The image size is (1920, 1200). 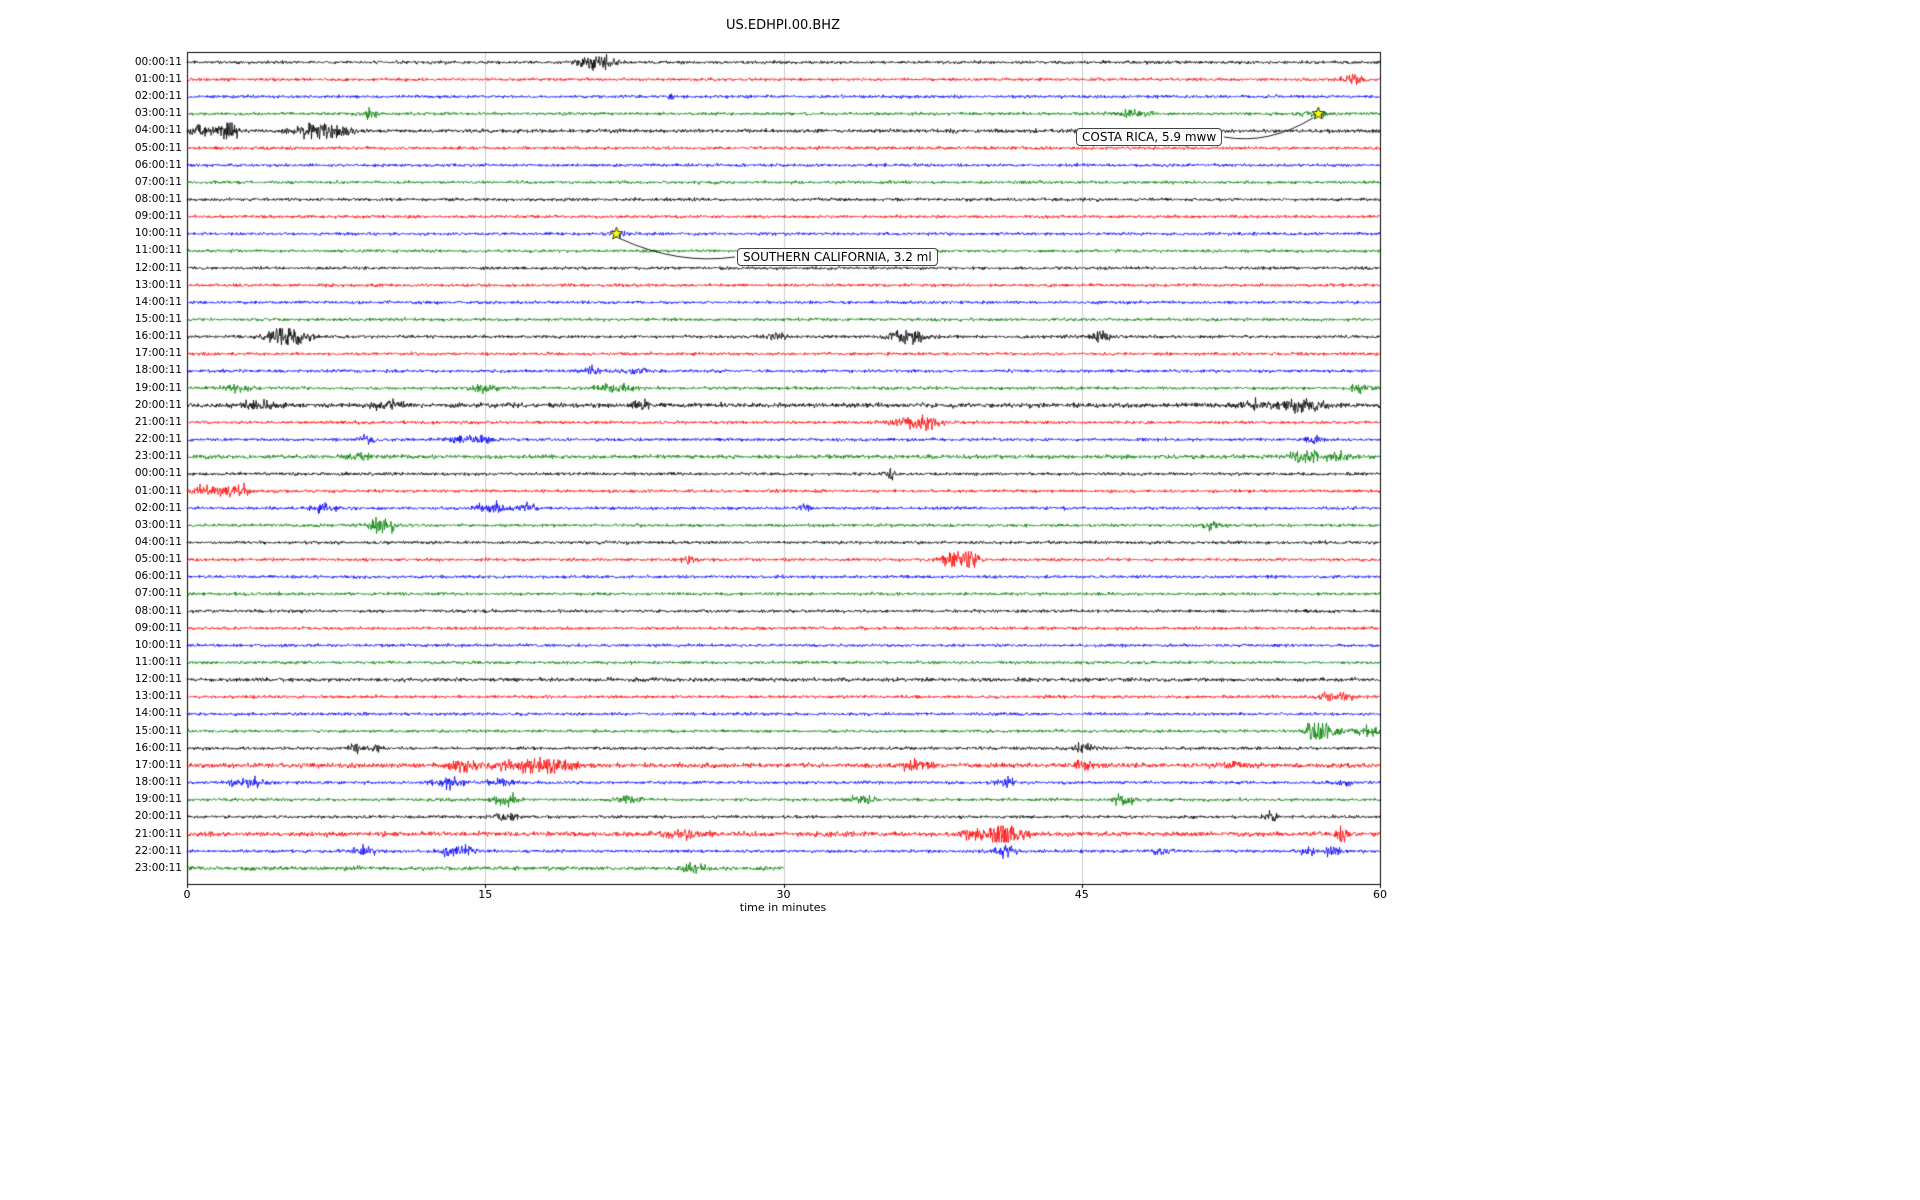 I want to click on x-tick-label: 45, so click(x=1081, y=894).